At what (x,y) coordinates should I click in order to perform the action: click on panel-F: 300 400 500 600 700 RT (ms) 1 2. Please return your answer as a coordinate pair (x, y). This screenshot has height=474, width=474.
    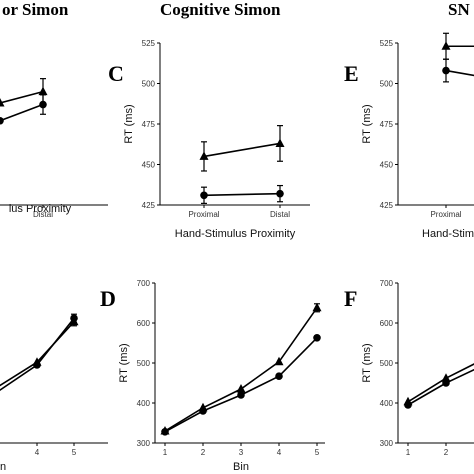
    Looking at the image, I should click on (417, 368).